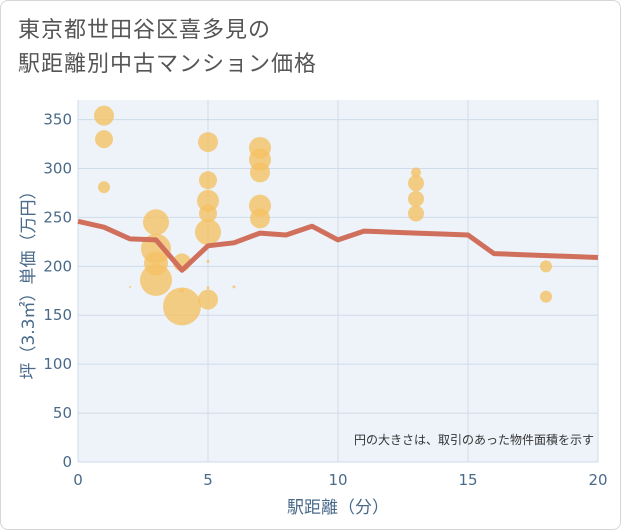  Describe the element at coordinates (57, 168) in the screenshot. I see `y-tick-label: 300` at that location.